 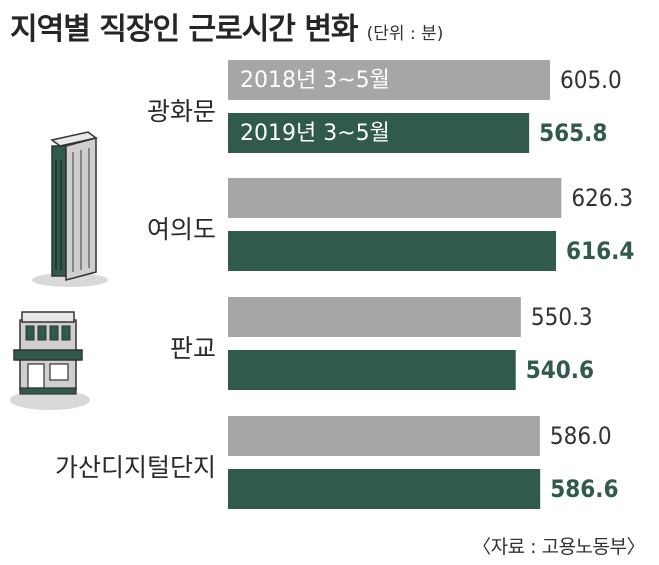 I want to click on value-label-2018: 626.3, so click(x=602, y=198).